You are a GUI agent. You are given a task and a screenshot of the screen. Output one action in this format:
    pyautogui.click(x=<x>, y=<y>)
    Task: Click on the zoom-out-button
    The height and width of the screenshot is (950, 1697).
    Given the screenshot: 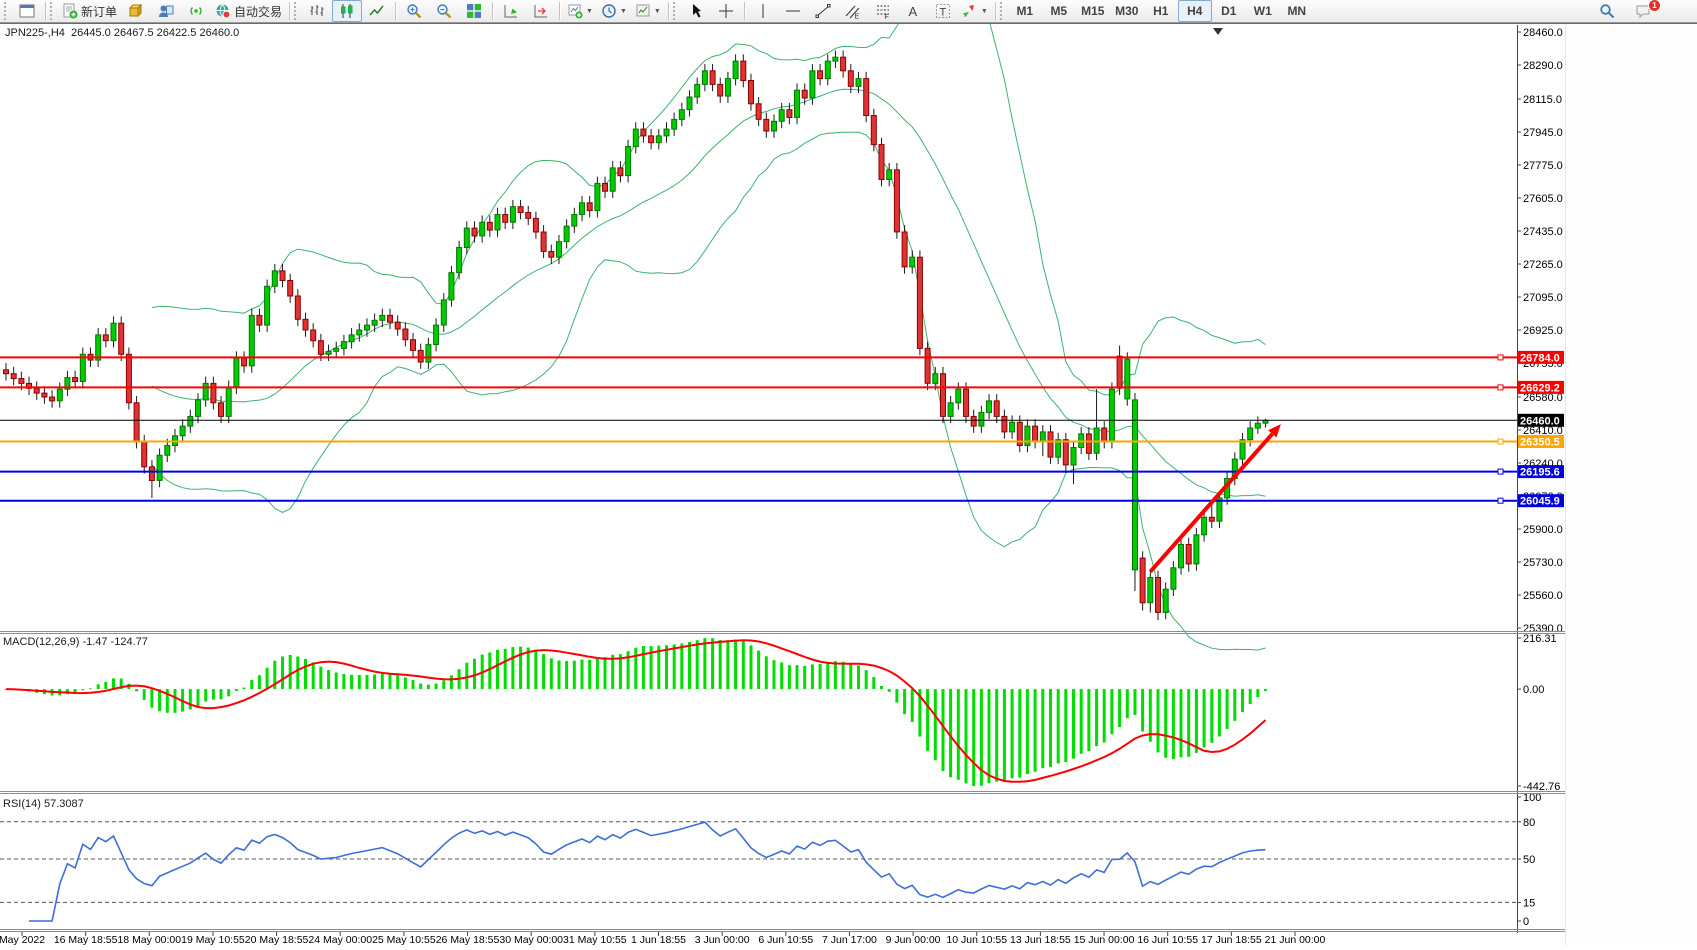 What is the action you would take?
    pyautogui.click(x=444, y=11)
    